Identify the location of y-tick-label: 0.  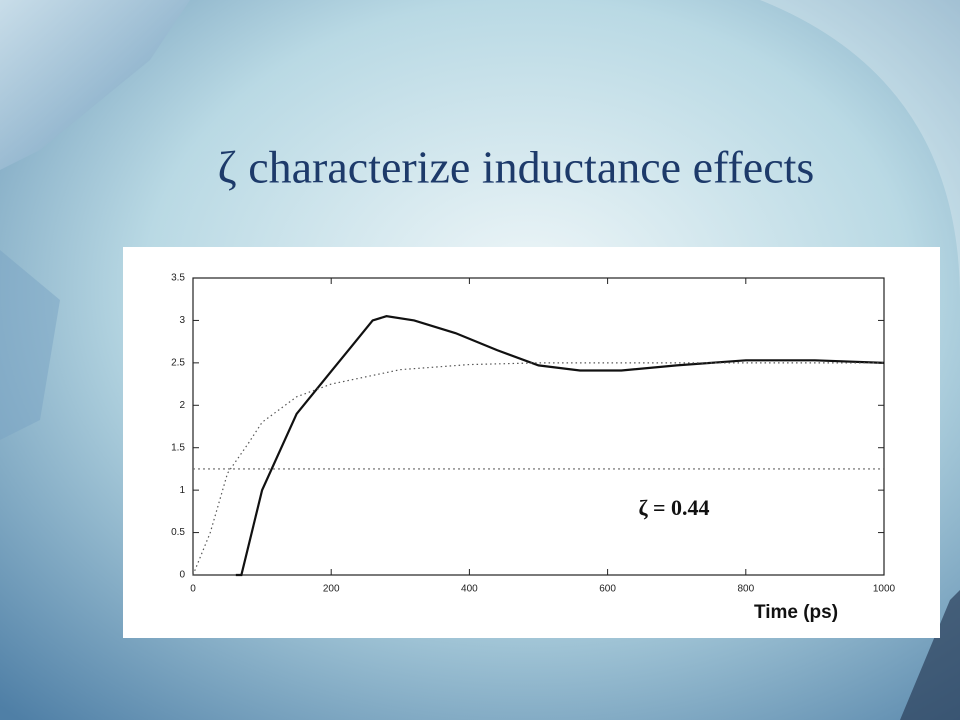
(182, 575).